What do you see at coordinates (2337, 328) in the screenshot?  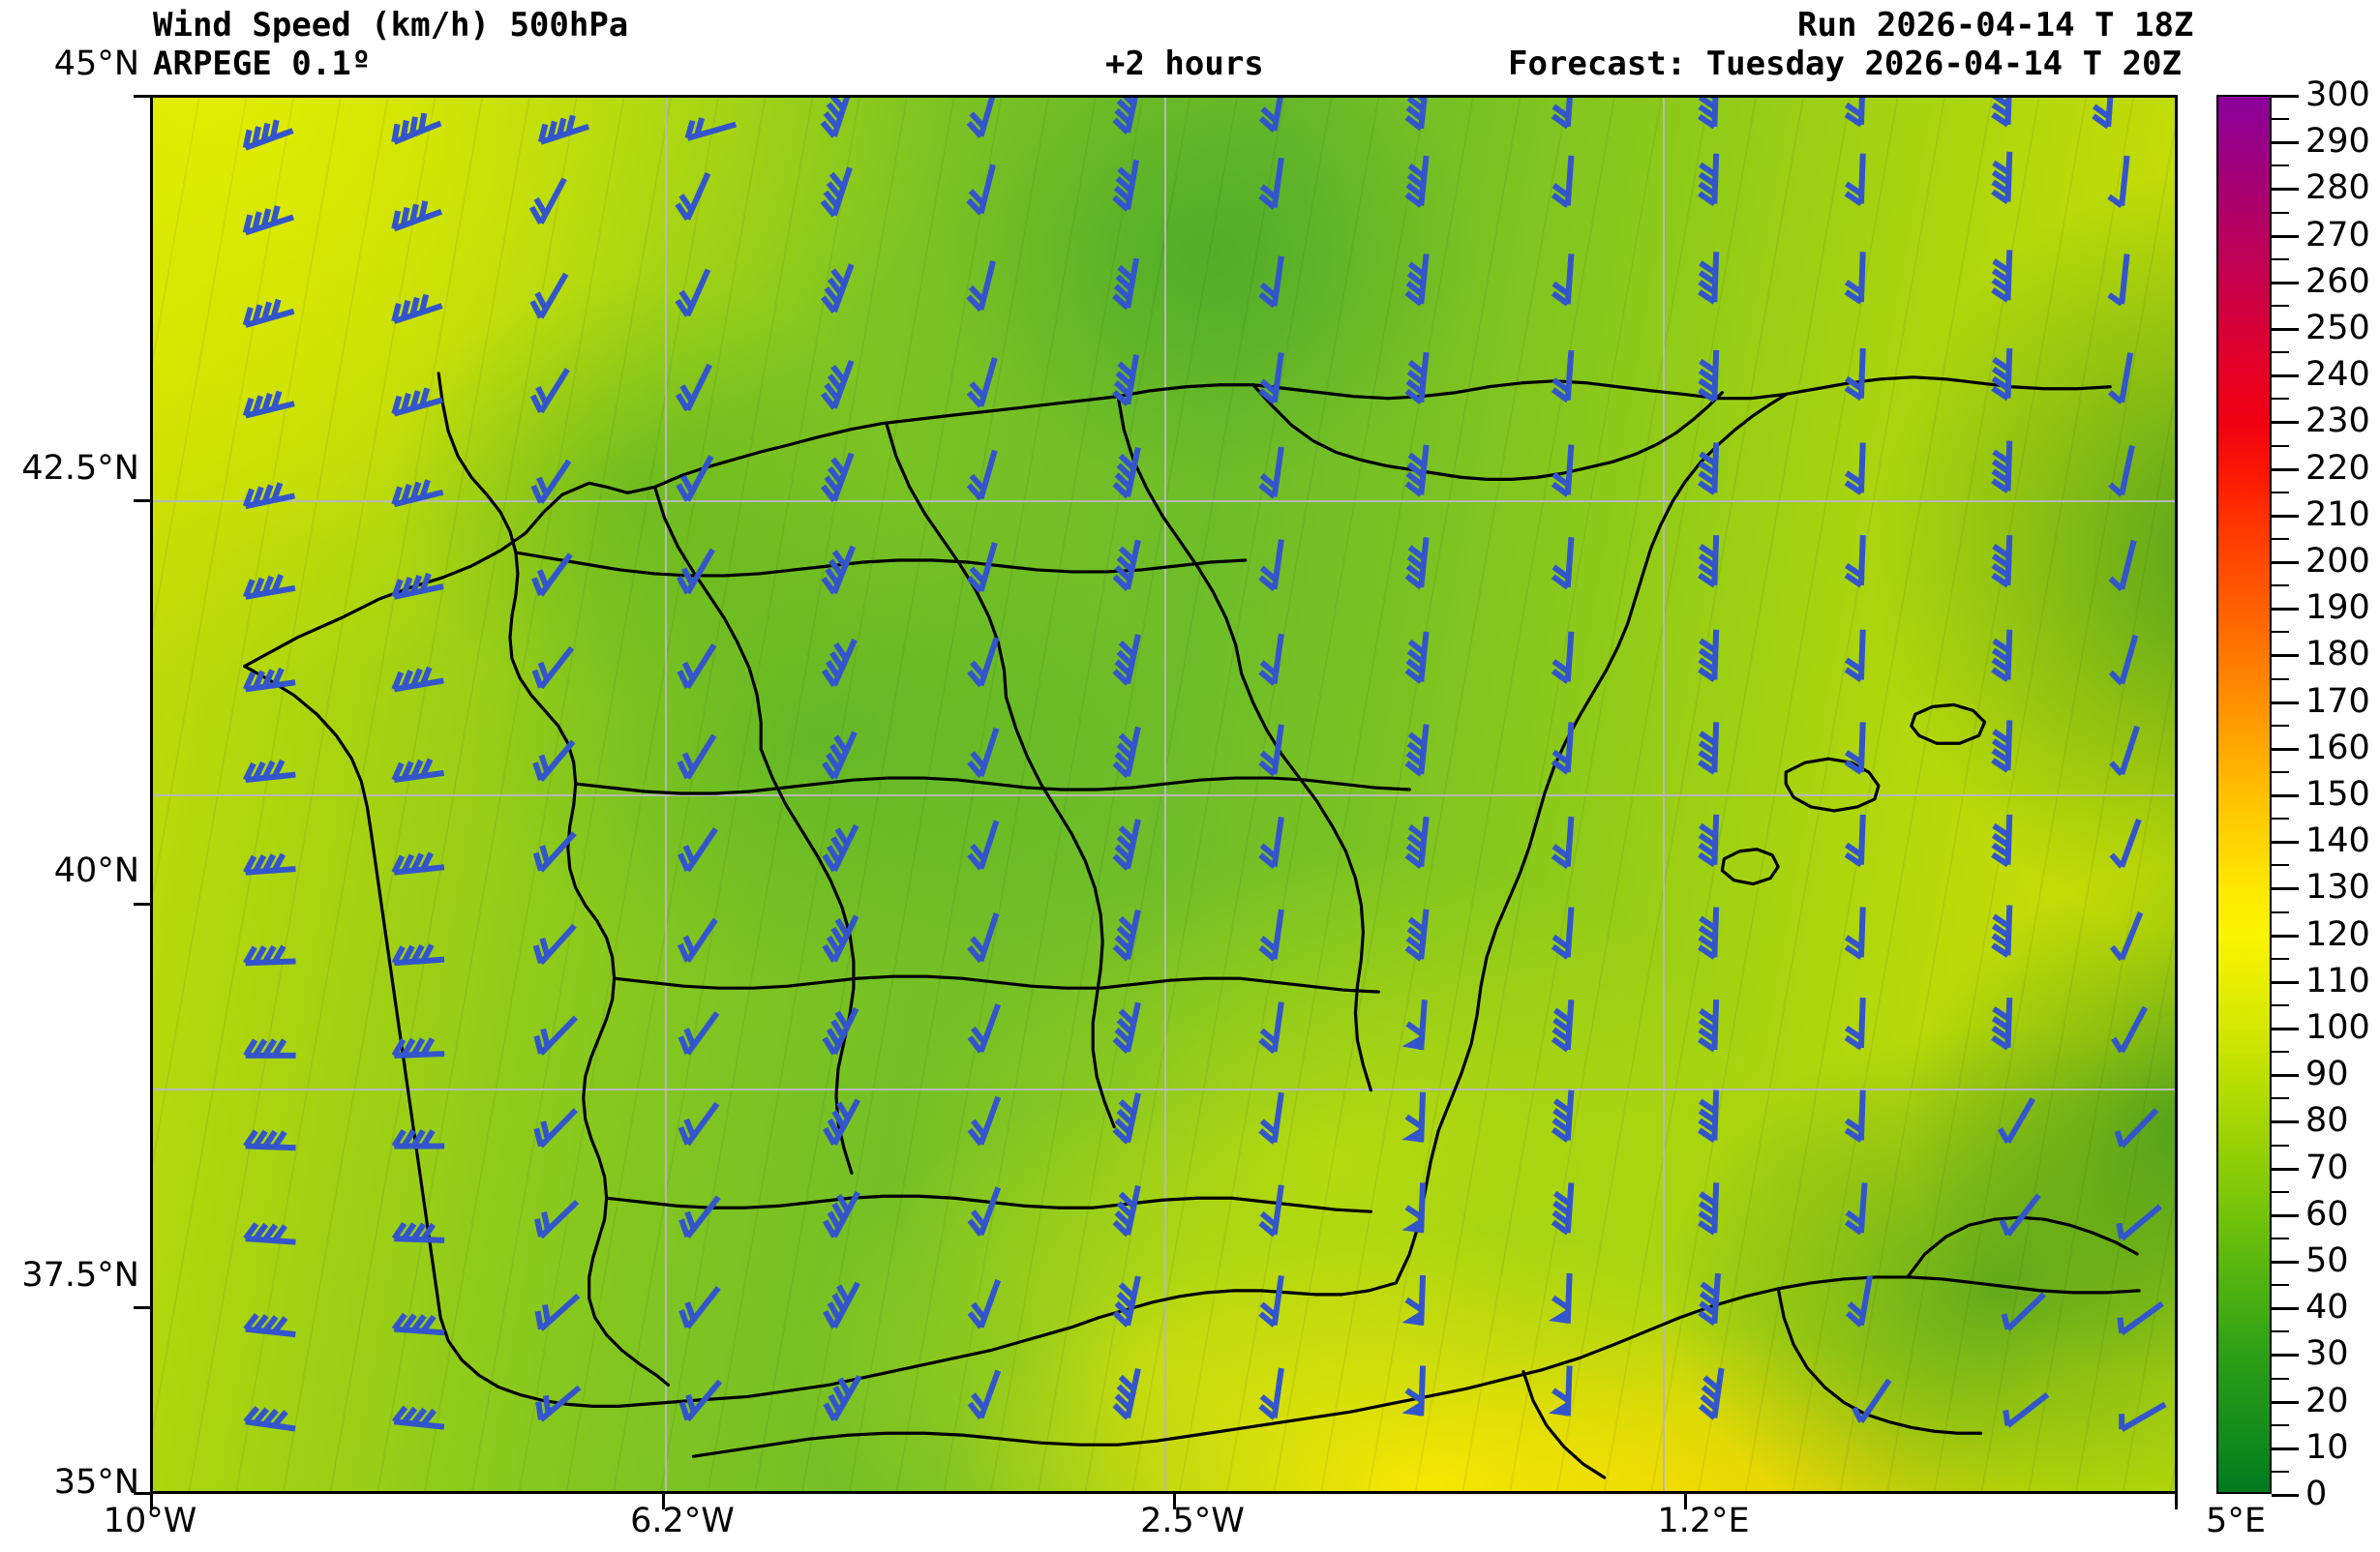 I see `colorbar-tick-label: 250` at bounding box center [2337, 328].